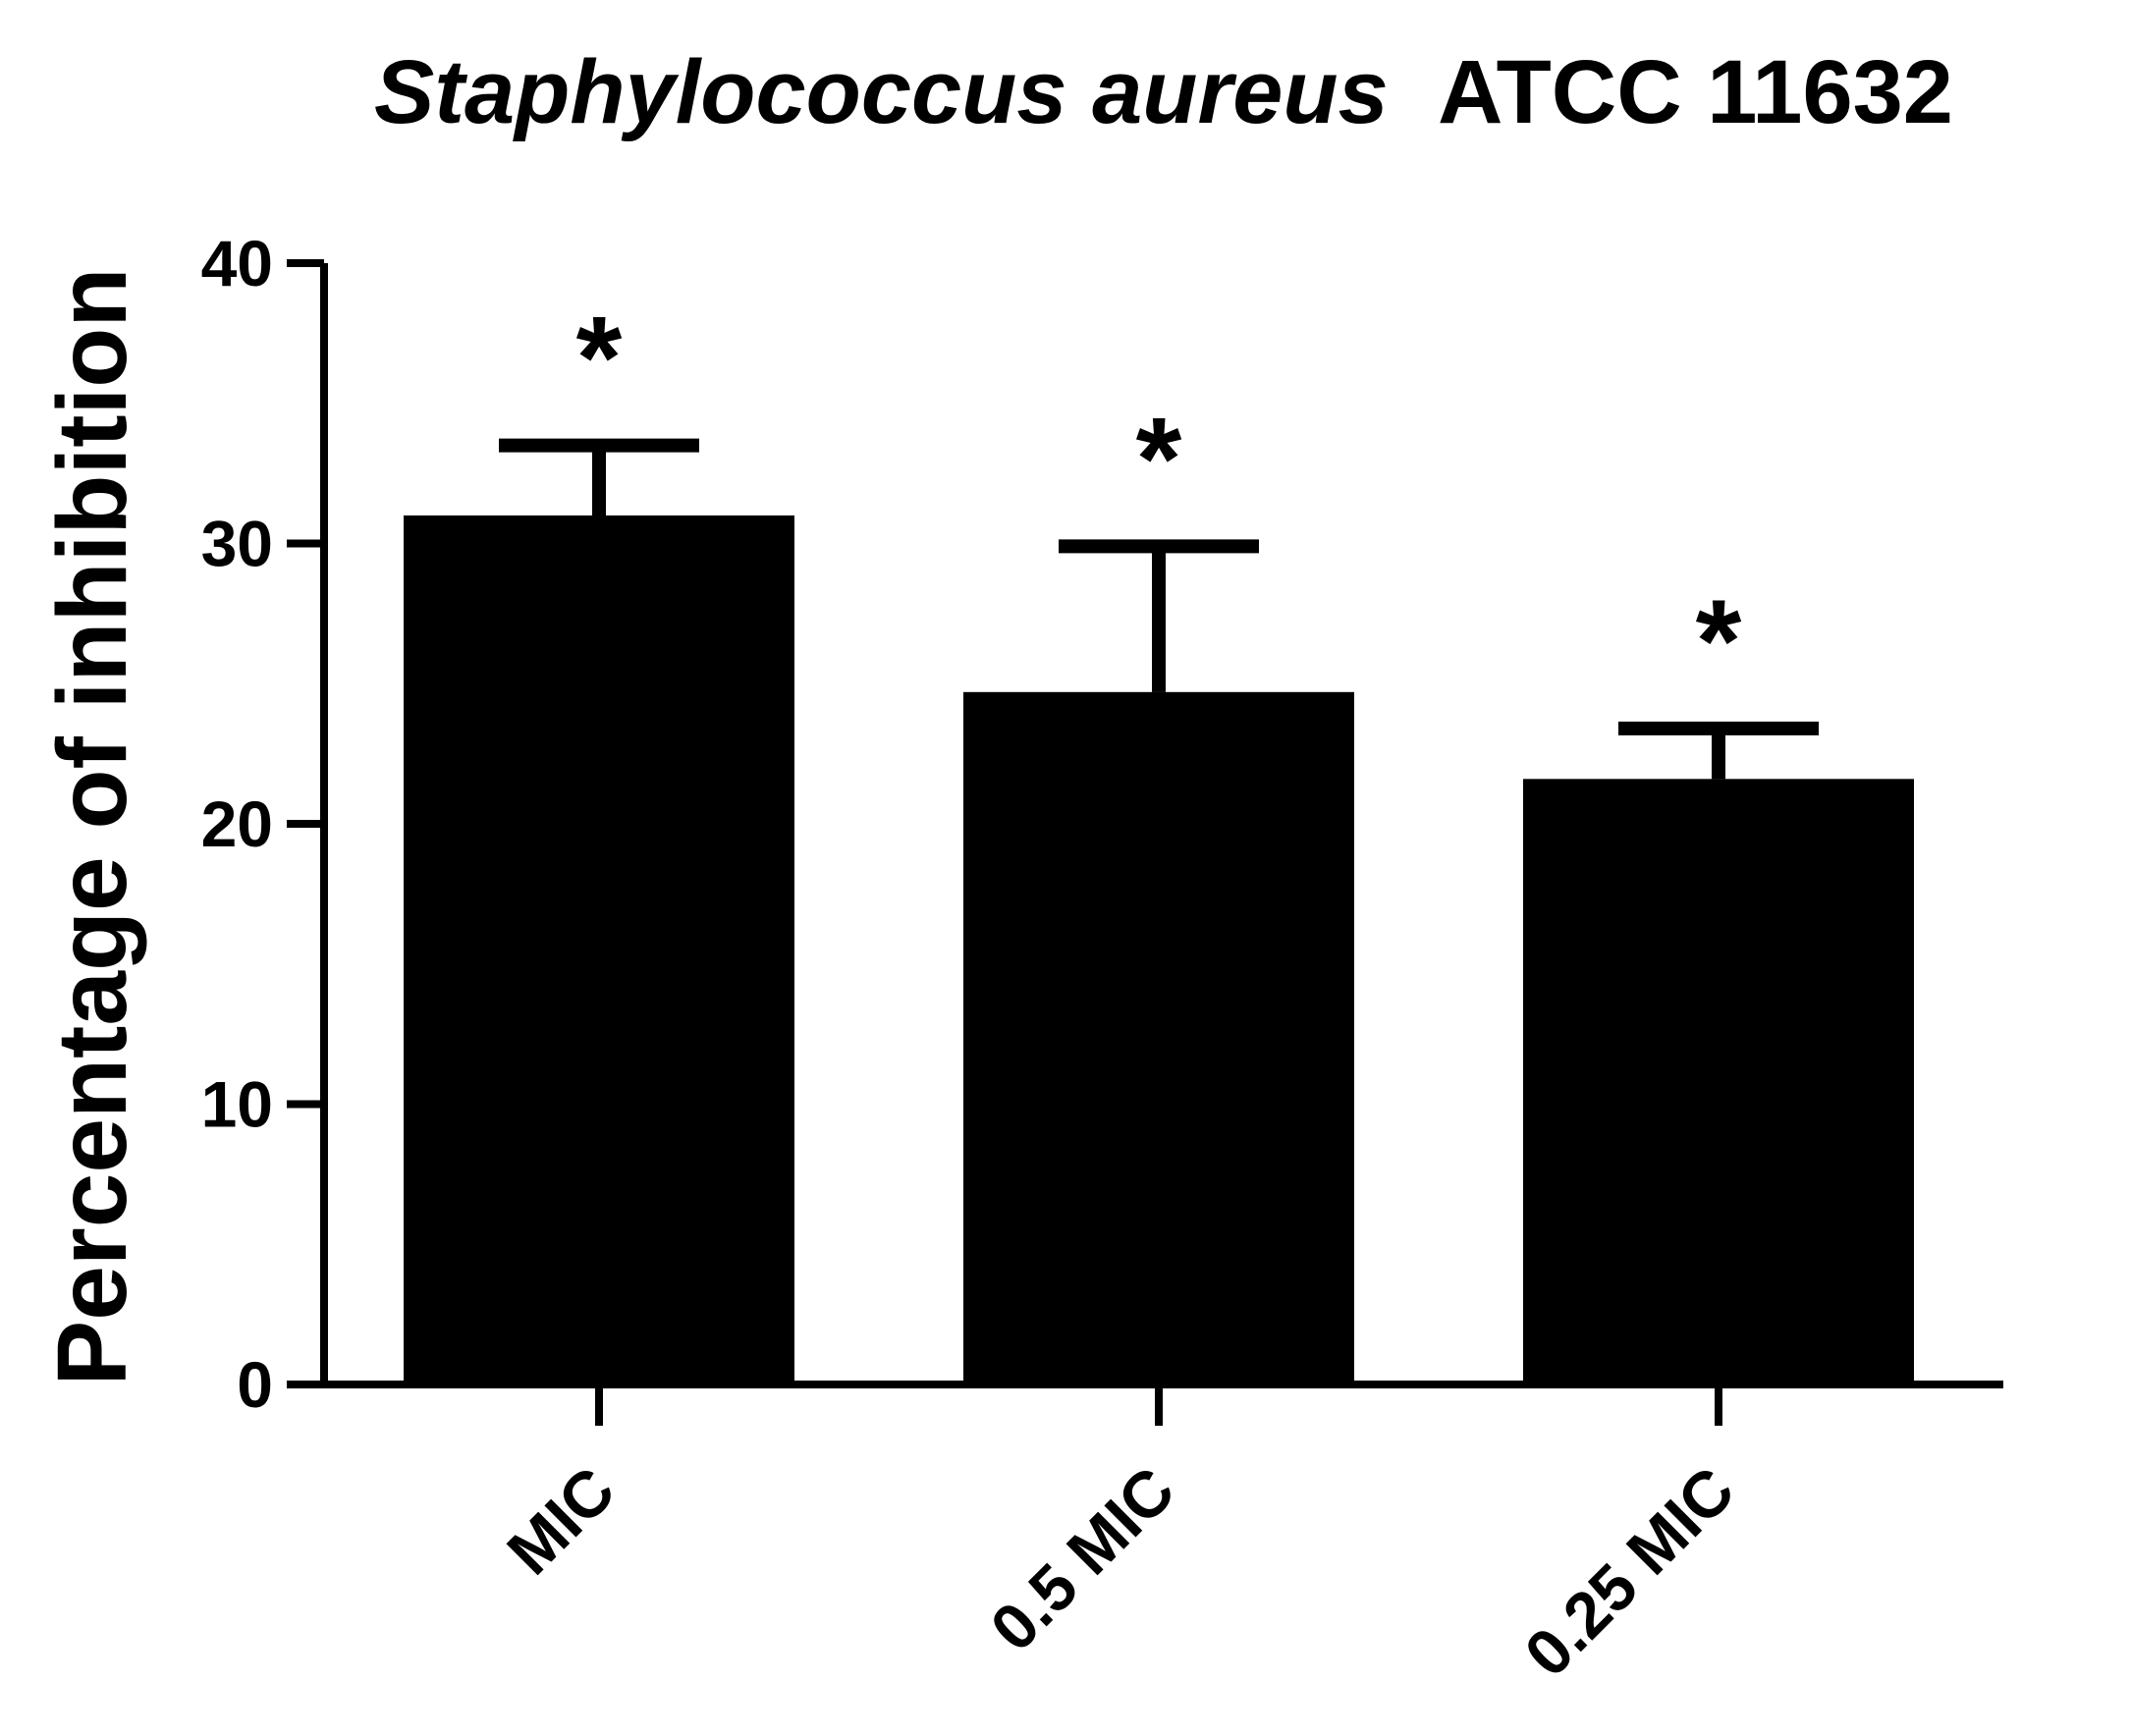 This screenshot has width=2130, height=1736. I want to click on significance-marker-3: *, so click(1719, 641).